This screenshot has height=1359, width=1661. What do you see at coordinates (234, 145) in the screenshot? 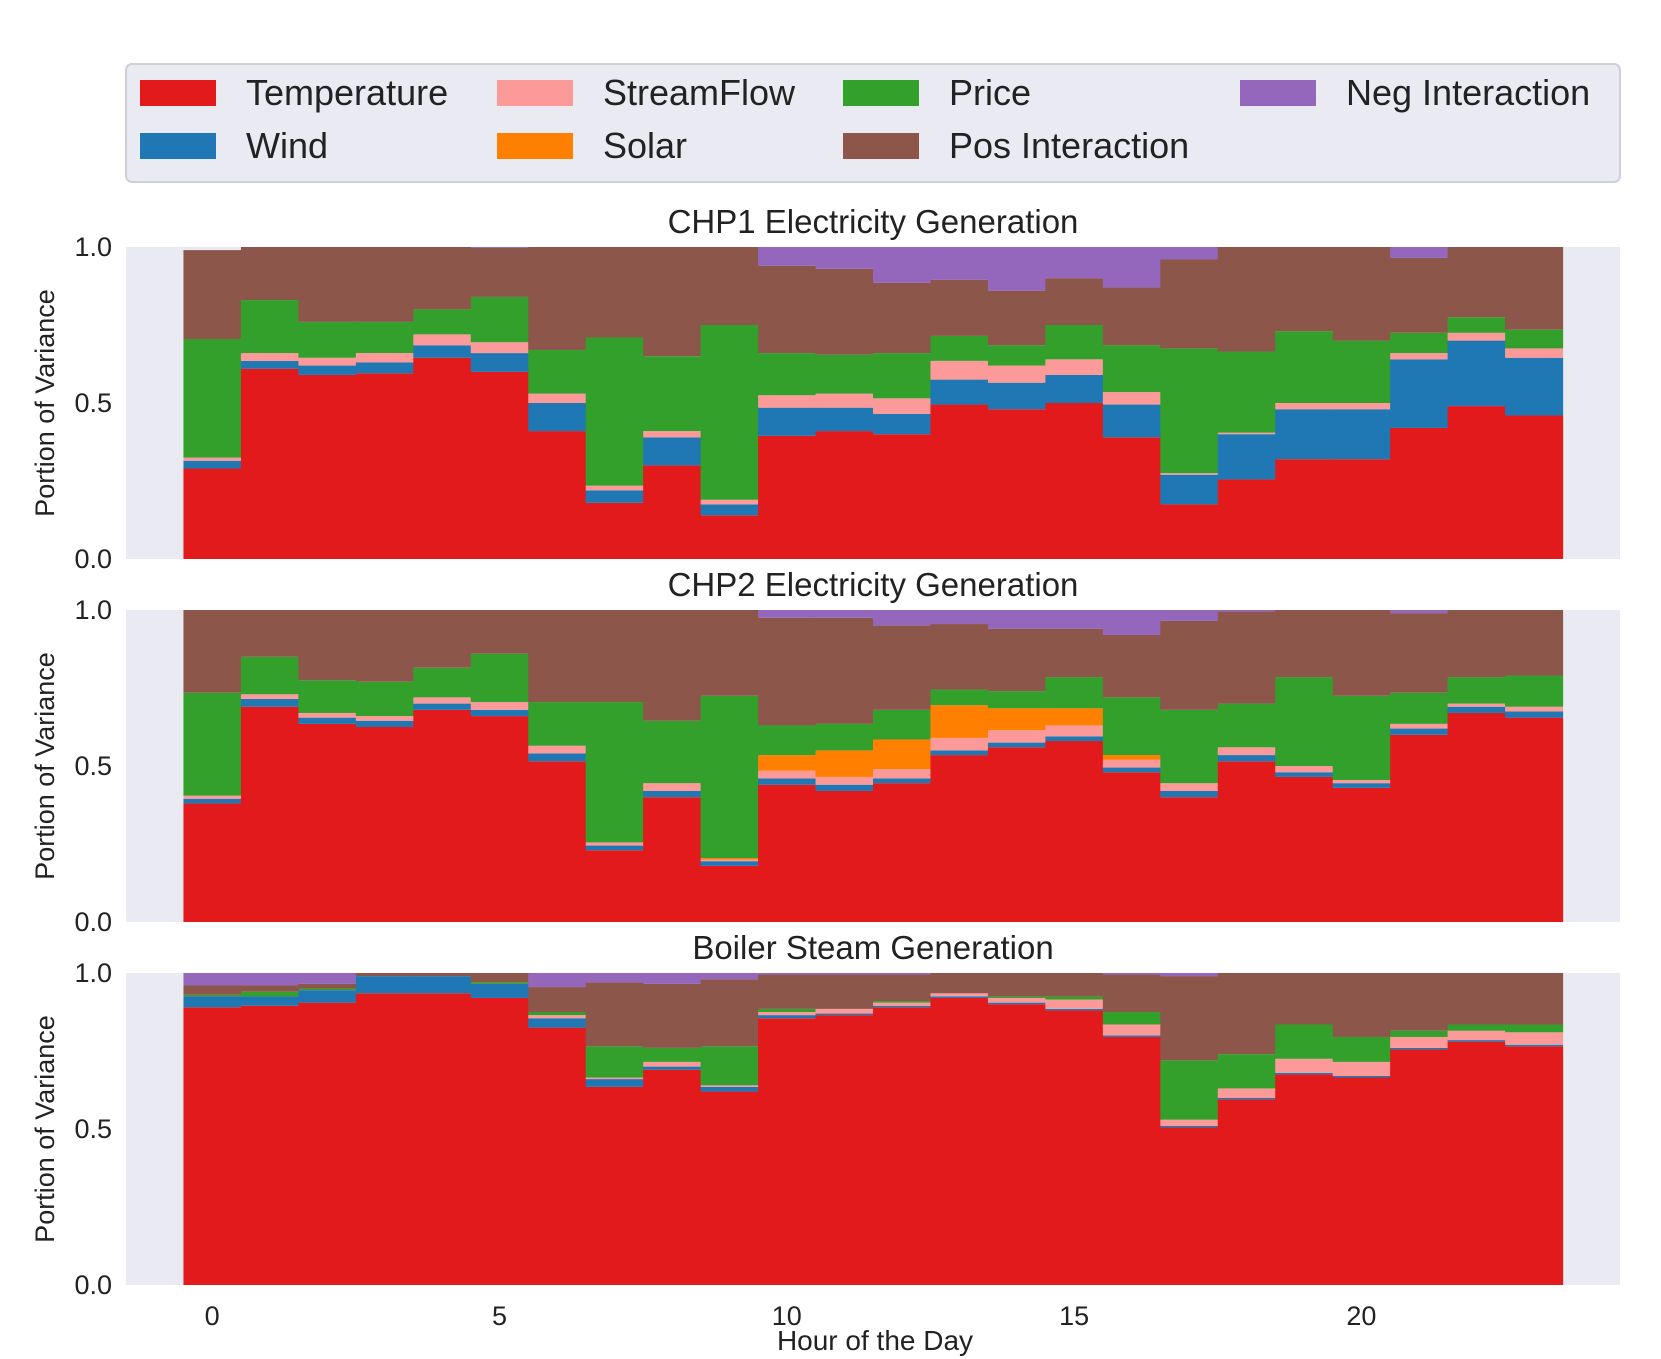
I see `legend-item-wind: Wind` at bounding box center [234, 145].